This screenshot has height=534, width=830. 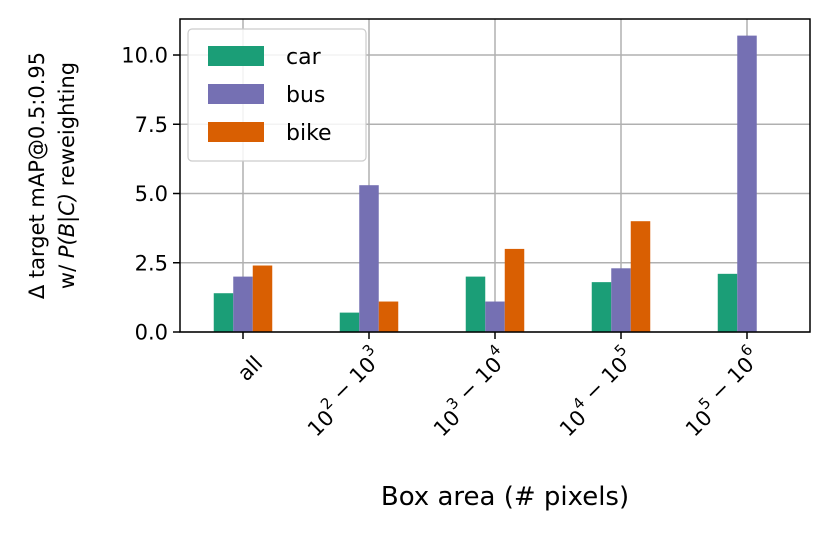 What do you see at coordinates (721, 391) in the screenshot?
I see `x-tick-label: 105 − 106` at bounding box center [721, 391].